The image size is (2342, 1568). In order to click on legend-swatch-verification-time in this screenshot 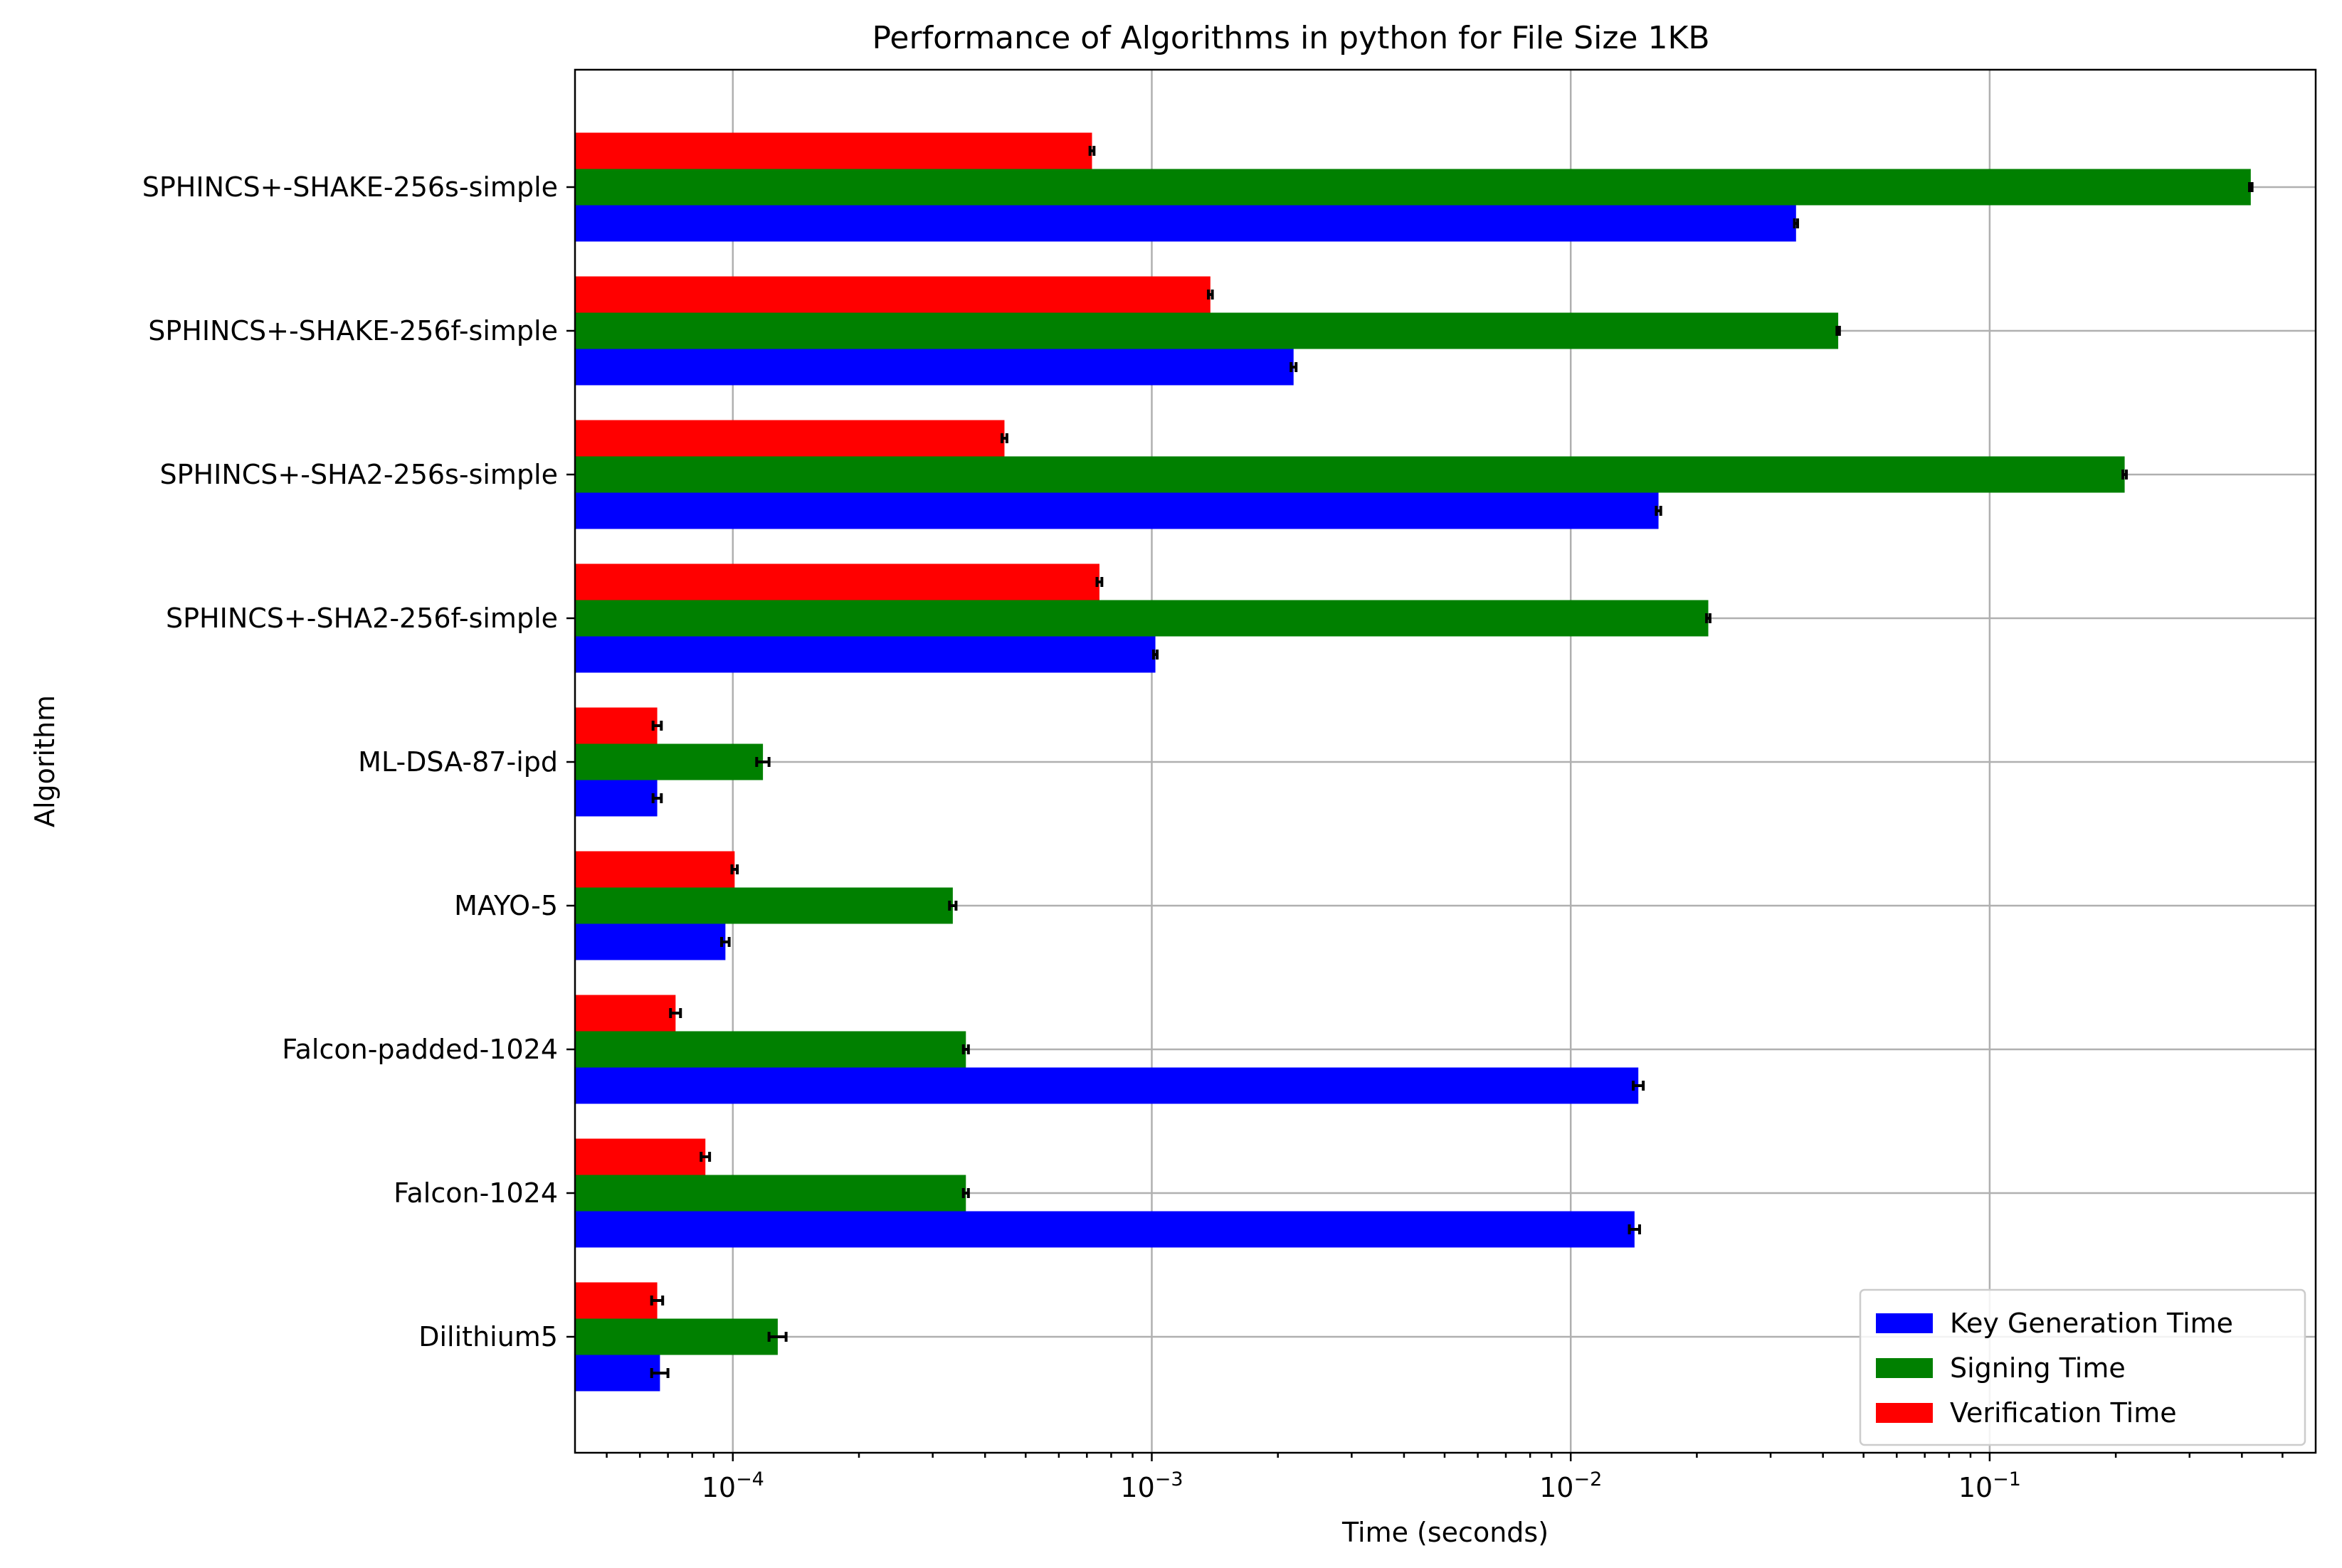, I will do `click(1905, 1413)`.